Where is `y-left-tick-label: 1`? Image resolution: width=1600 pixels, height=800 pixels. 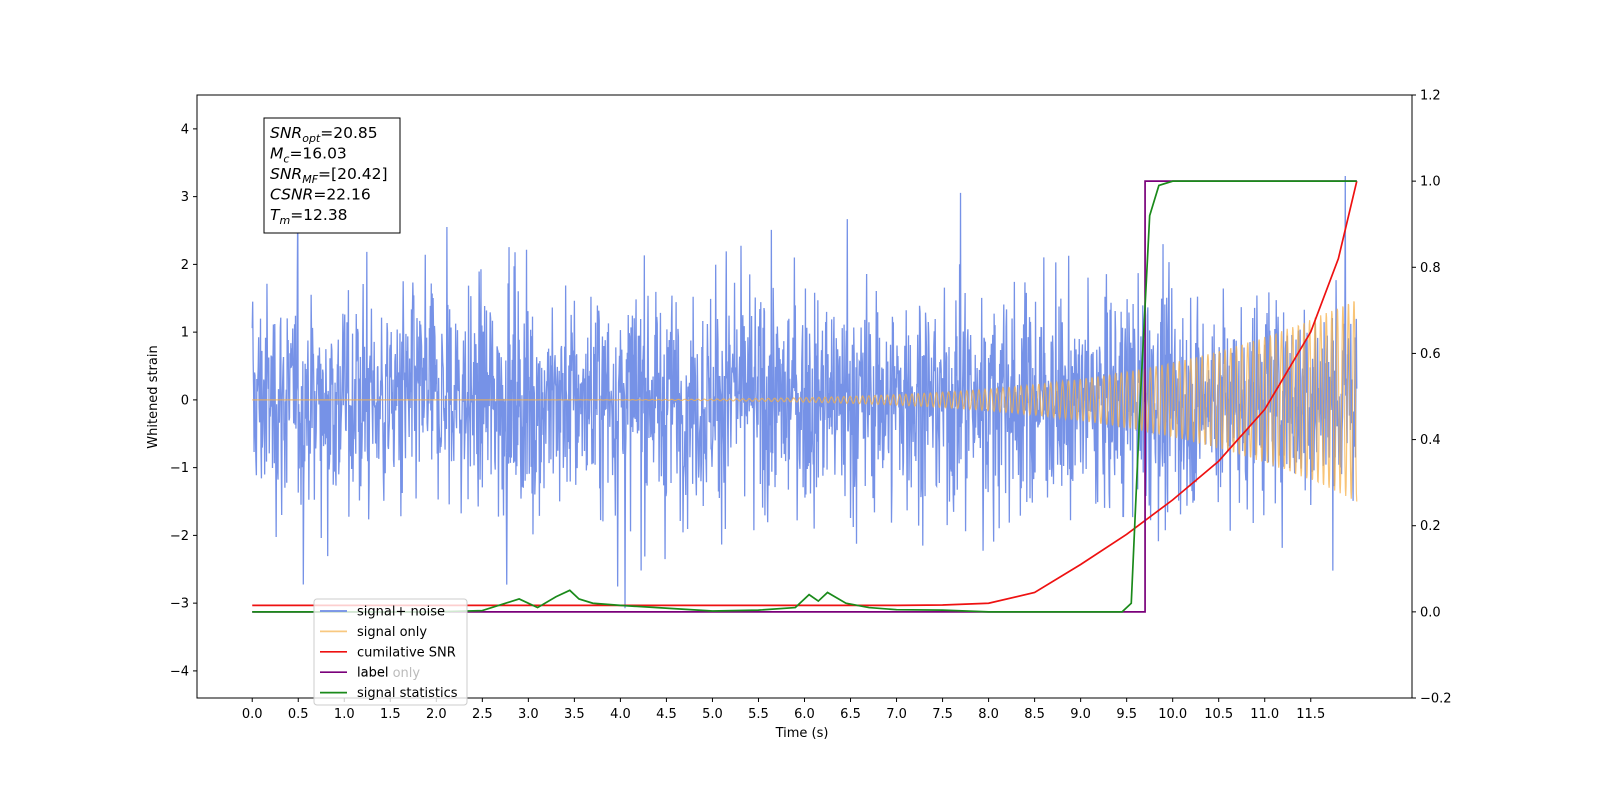 y-left-tick-label: 1 is located at coordinates (185, 333).